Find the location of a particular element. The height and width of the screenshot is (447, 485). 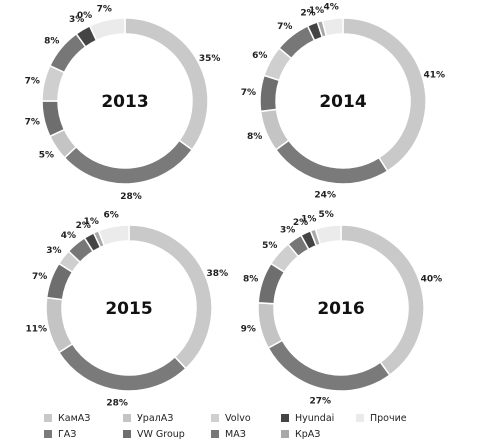

legend-item-kraz: КрАЗ is located at coordinates (300, 434).